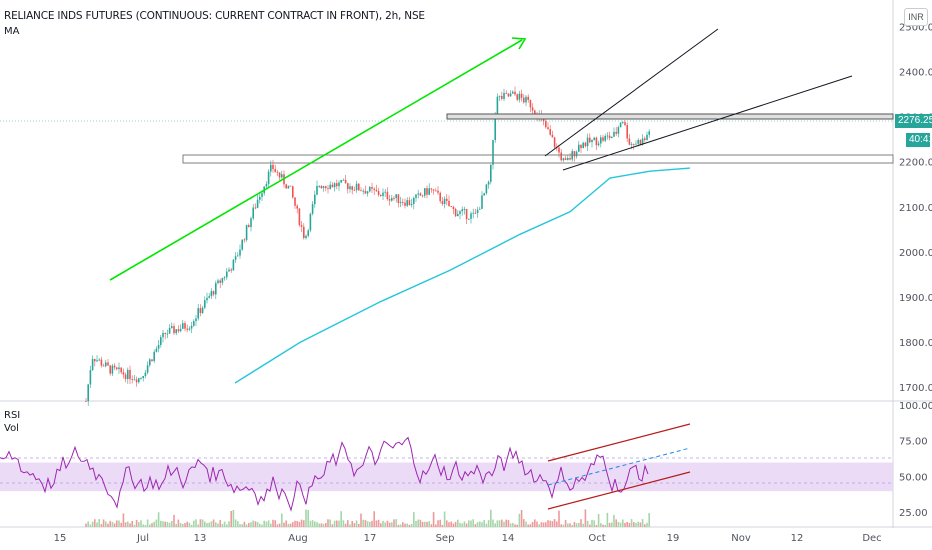 The height and width of the screenshot is (550, 932). What do you see at coordinates (916, 17) in the screenshot?
I see `currency-badge: INR` at bounding box center [916, 17].